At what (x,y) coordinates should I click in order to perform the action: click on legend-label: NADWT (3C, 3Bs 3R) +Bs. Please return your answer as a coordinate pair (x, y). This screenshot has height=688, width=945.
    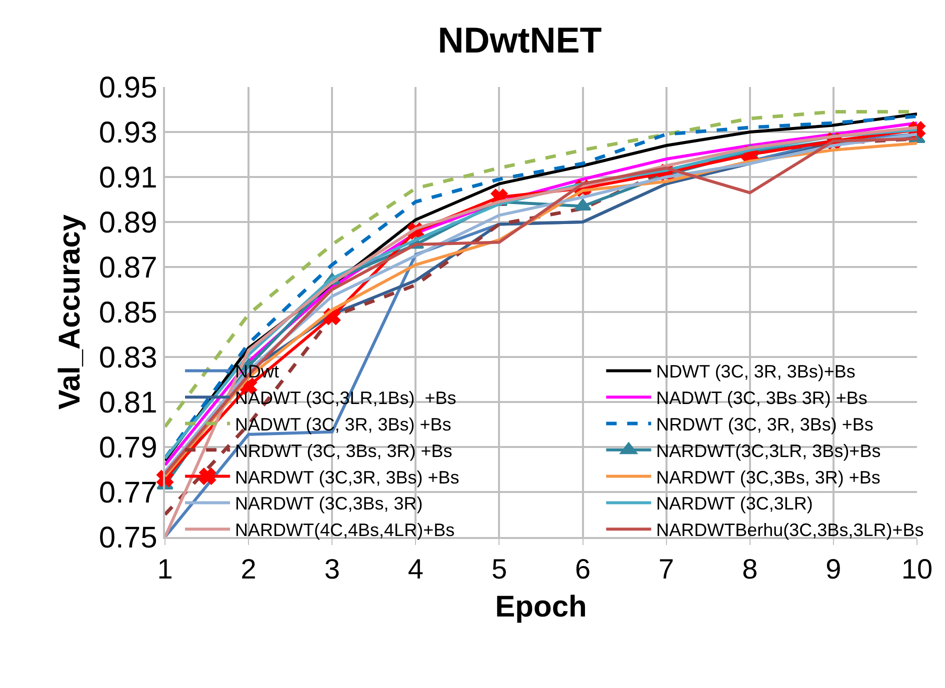
    Looking at the image, I should click on (762, 398).